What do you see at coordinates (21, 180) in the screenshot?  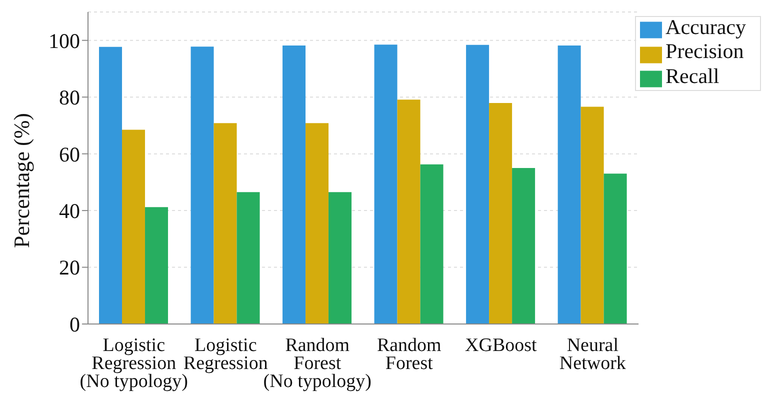 I see `y-axis-title: Percentage (%)` at bounding box center [21, 180].